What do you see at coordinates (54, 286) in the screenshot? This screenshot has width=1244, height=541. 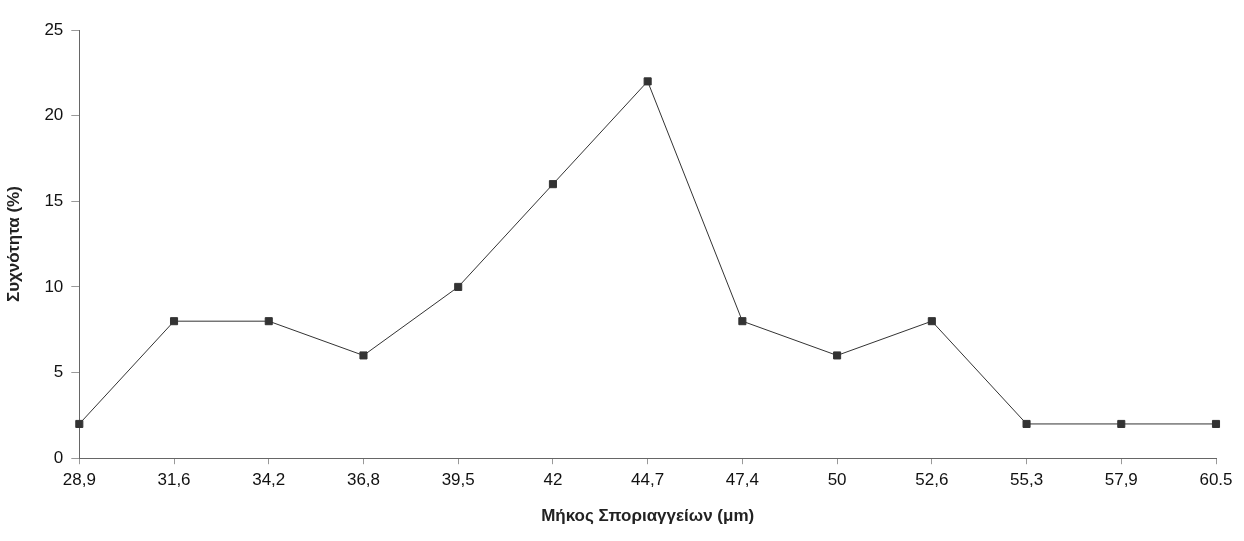 I see `y-tick-label: 10` at bounding box center [54, 286].